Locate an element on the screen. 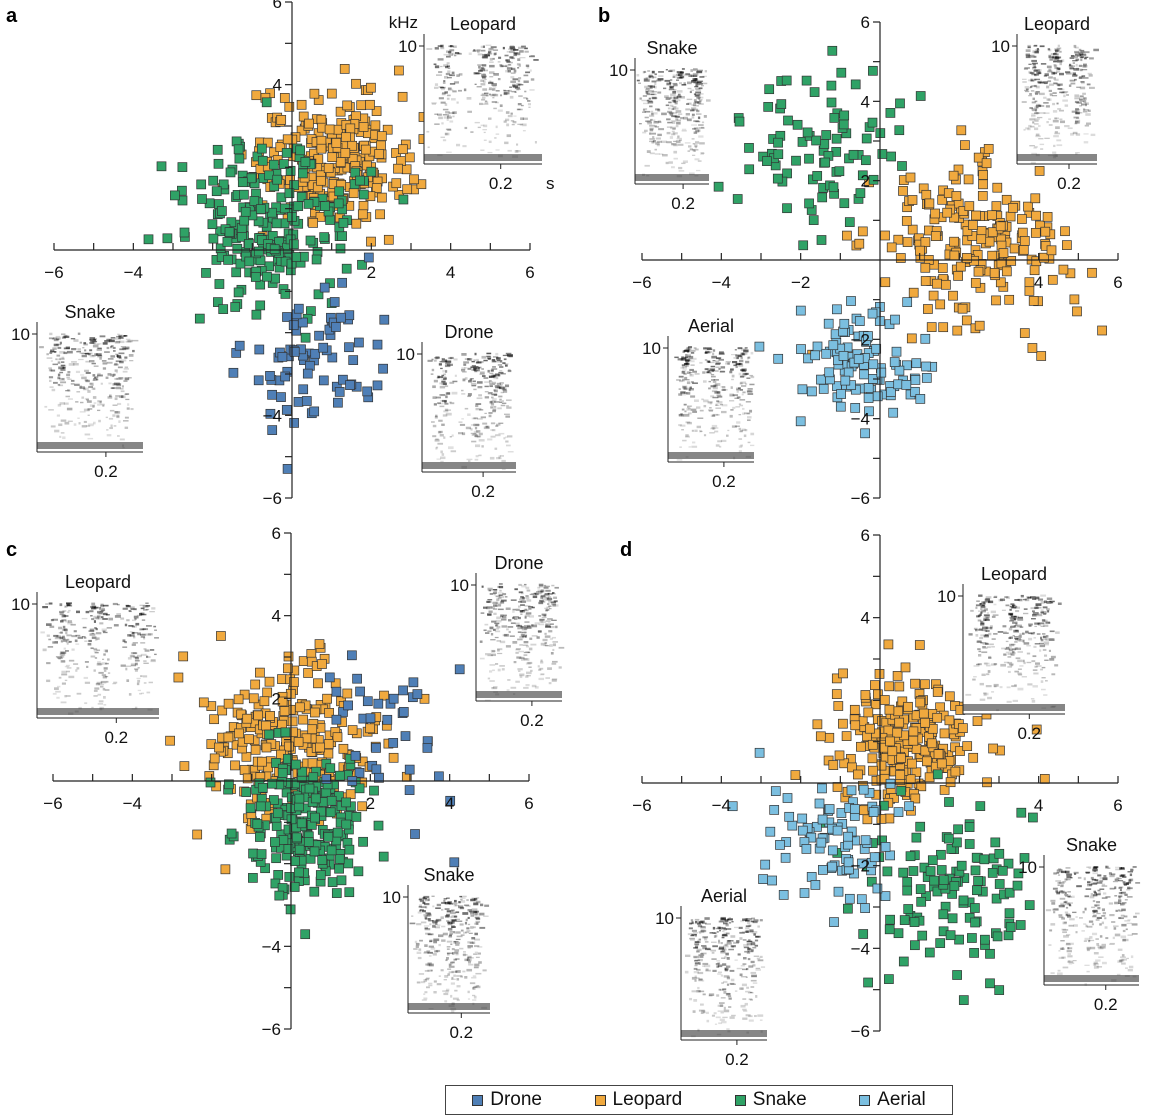 This screenshot has height=1116, width=1153. data-point-drone is located at coordinates (332, 357).